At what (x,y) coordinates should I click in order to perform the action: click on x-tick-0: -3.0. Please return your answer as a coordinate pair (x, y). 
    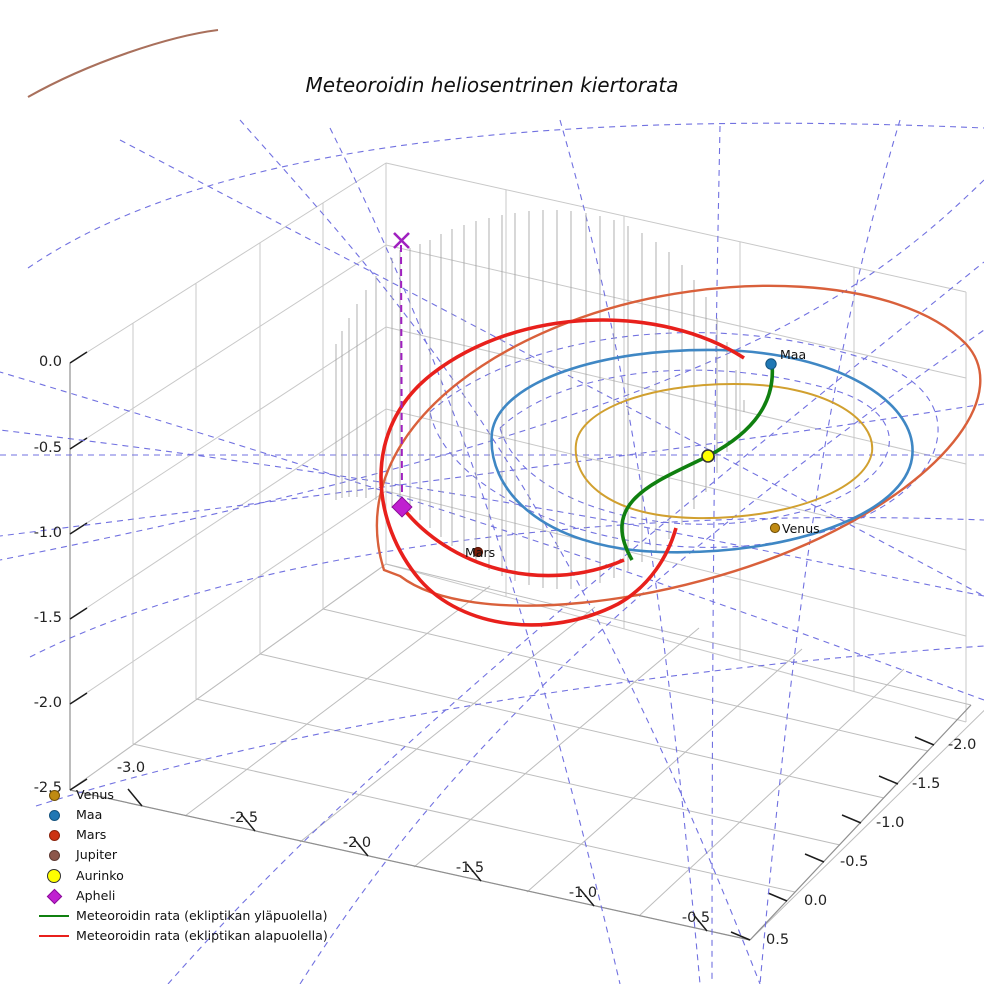
    Looking at the image, I should click on (131, 768).